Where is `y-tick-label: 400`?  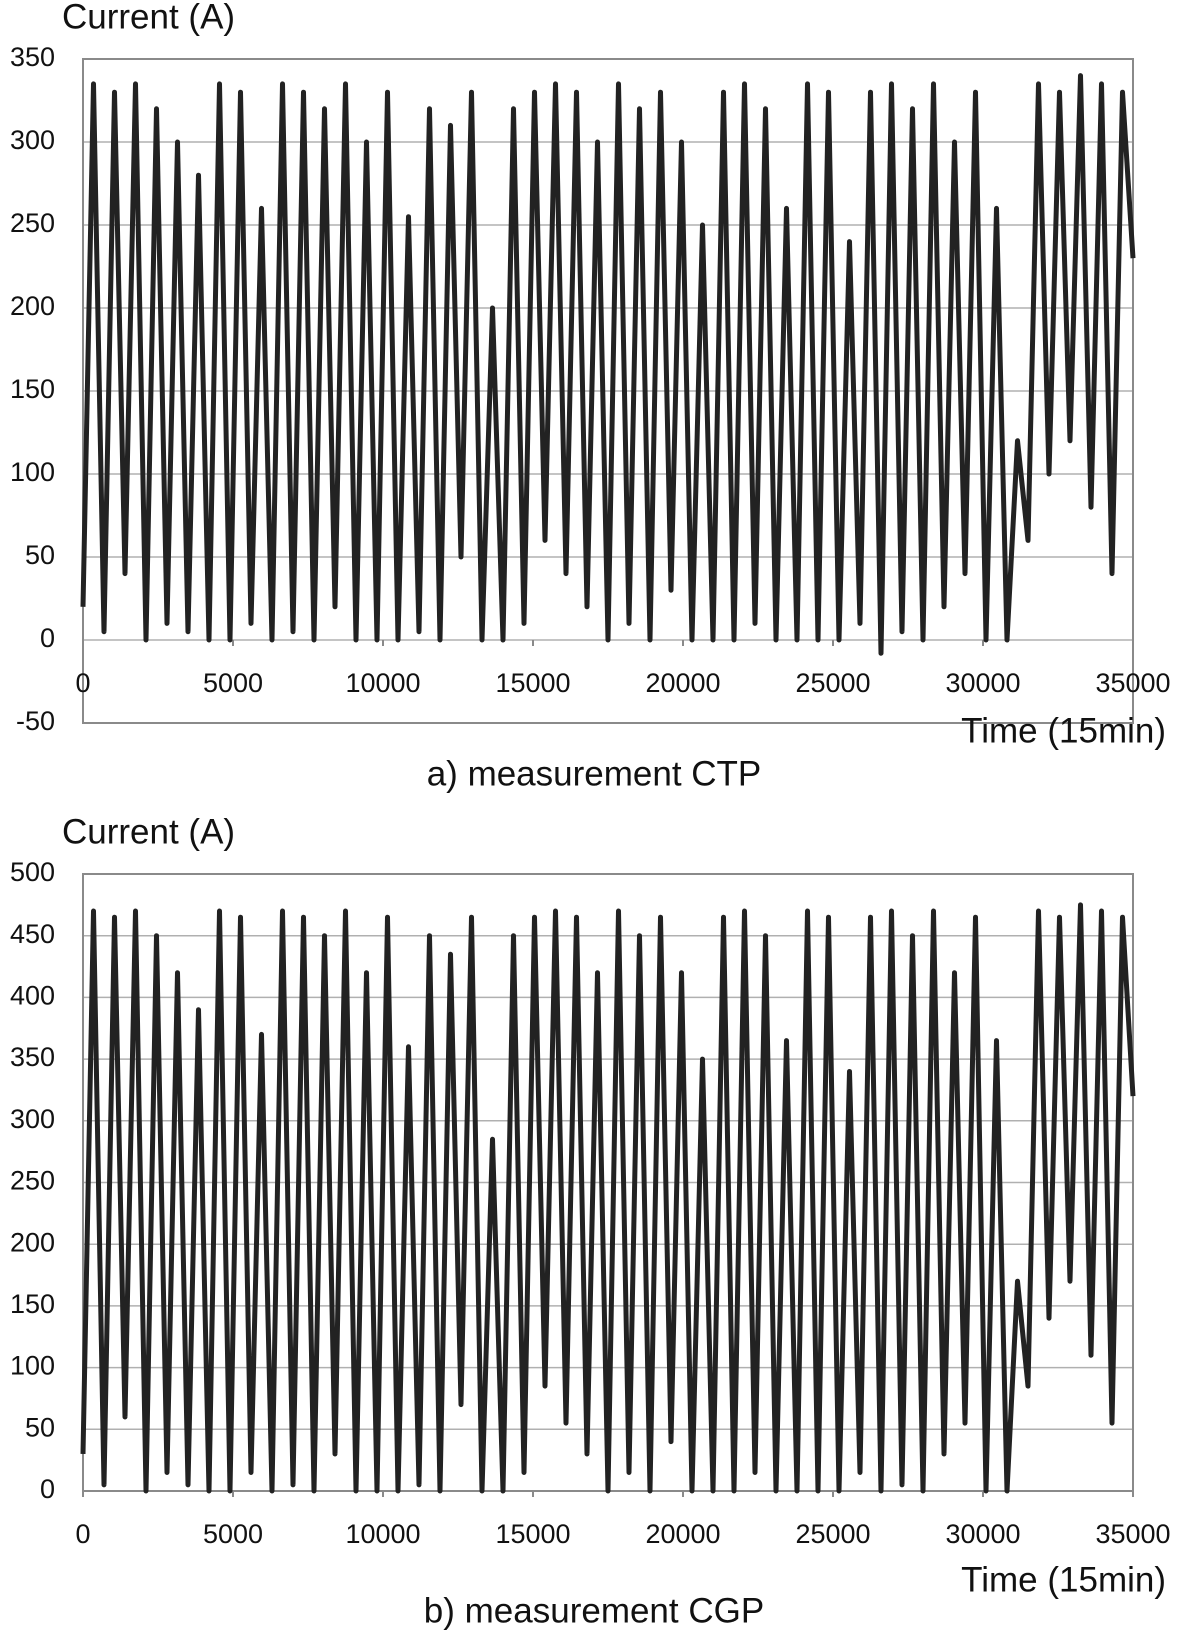 y-tick-label: 400 is located at coordinates (32, 996).